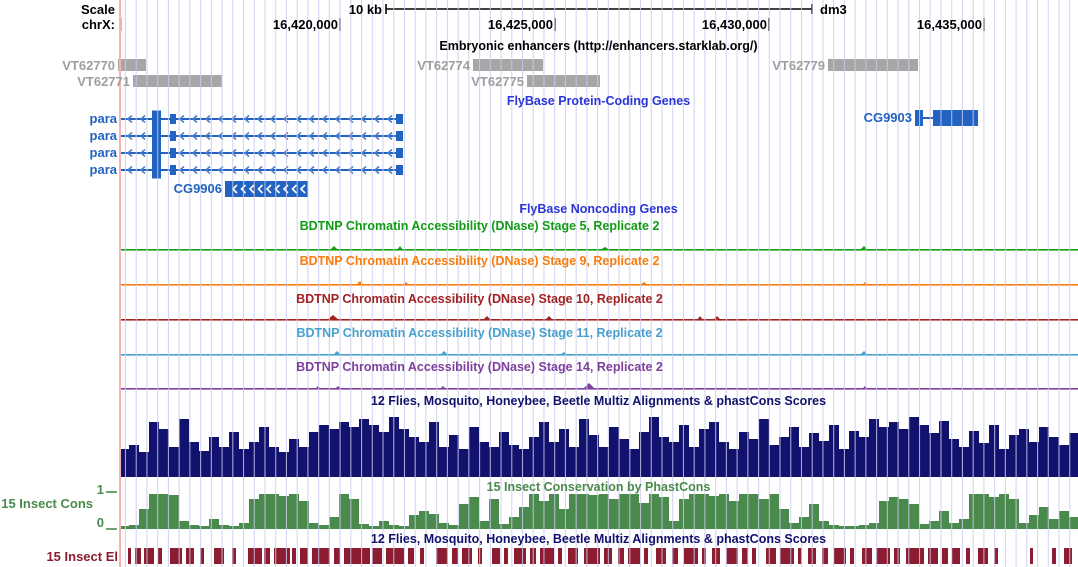 The image size is (1078, 567). I want to click on gene-cg9903, so click(946, 118).